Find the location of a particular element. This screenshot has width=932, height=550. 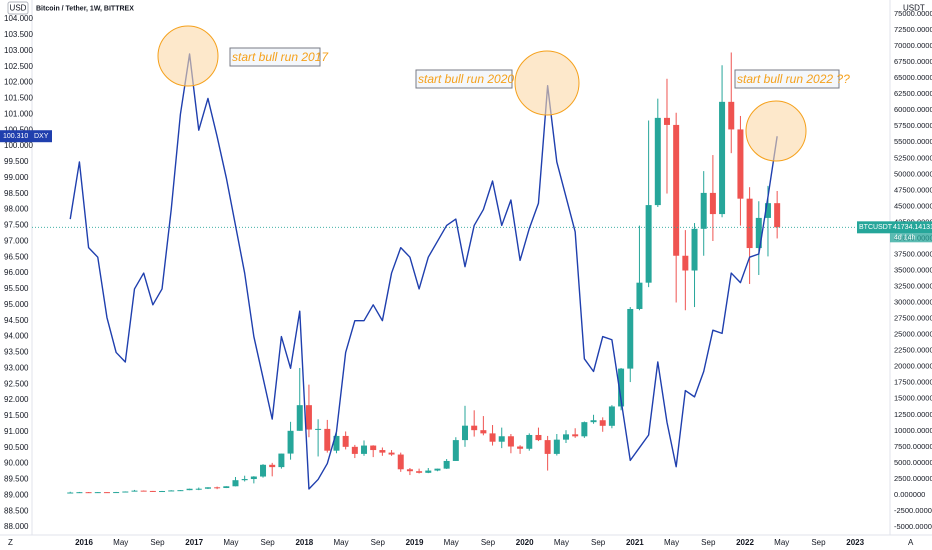

annotation-box is located at coordinates (275, 57).